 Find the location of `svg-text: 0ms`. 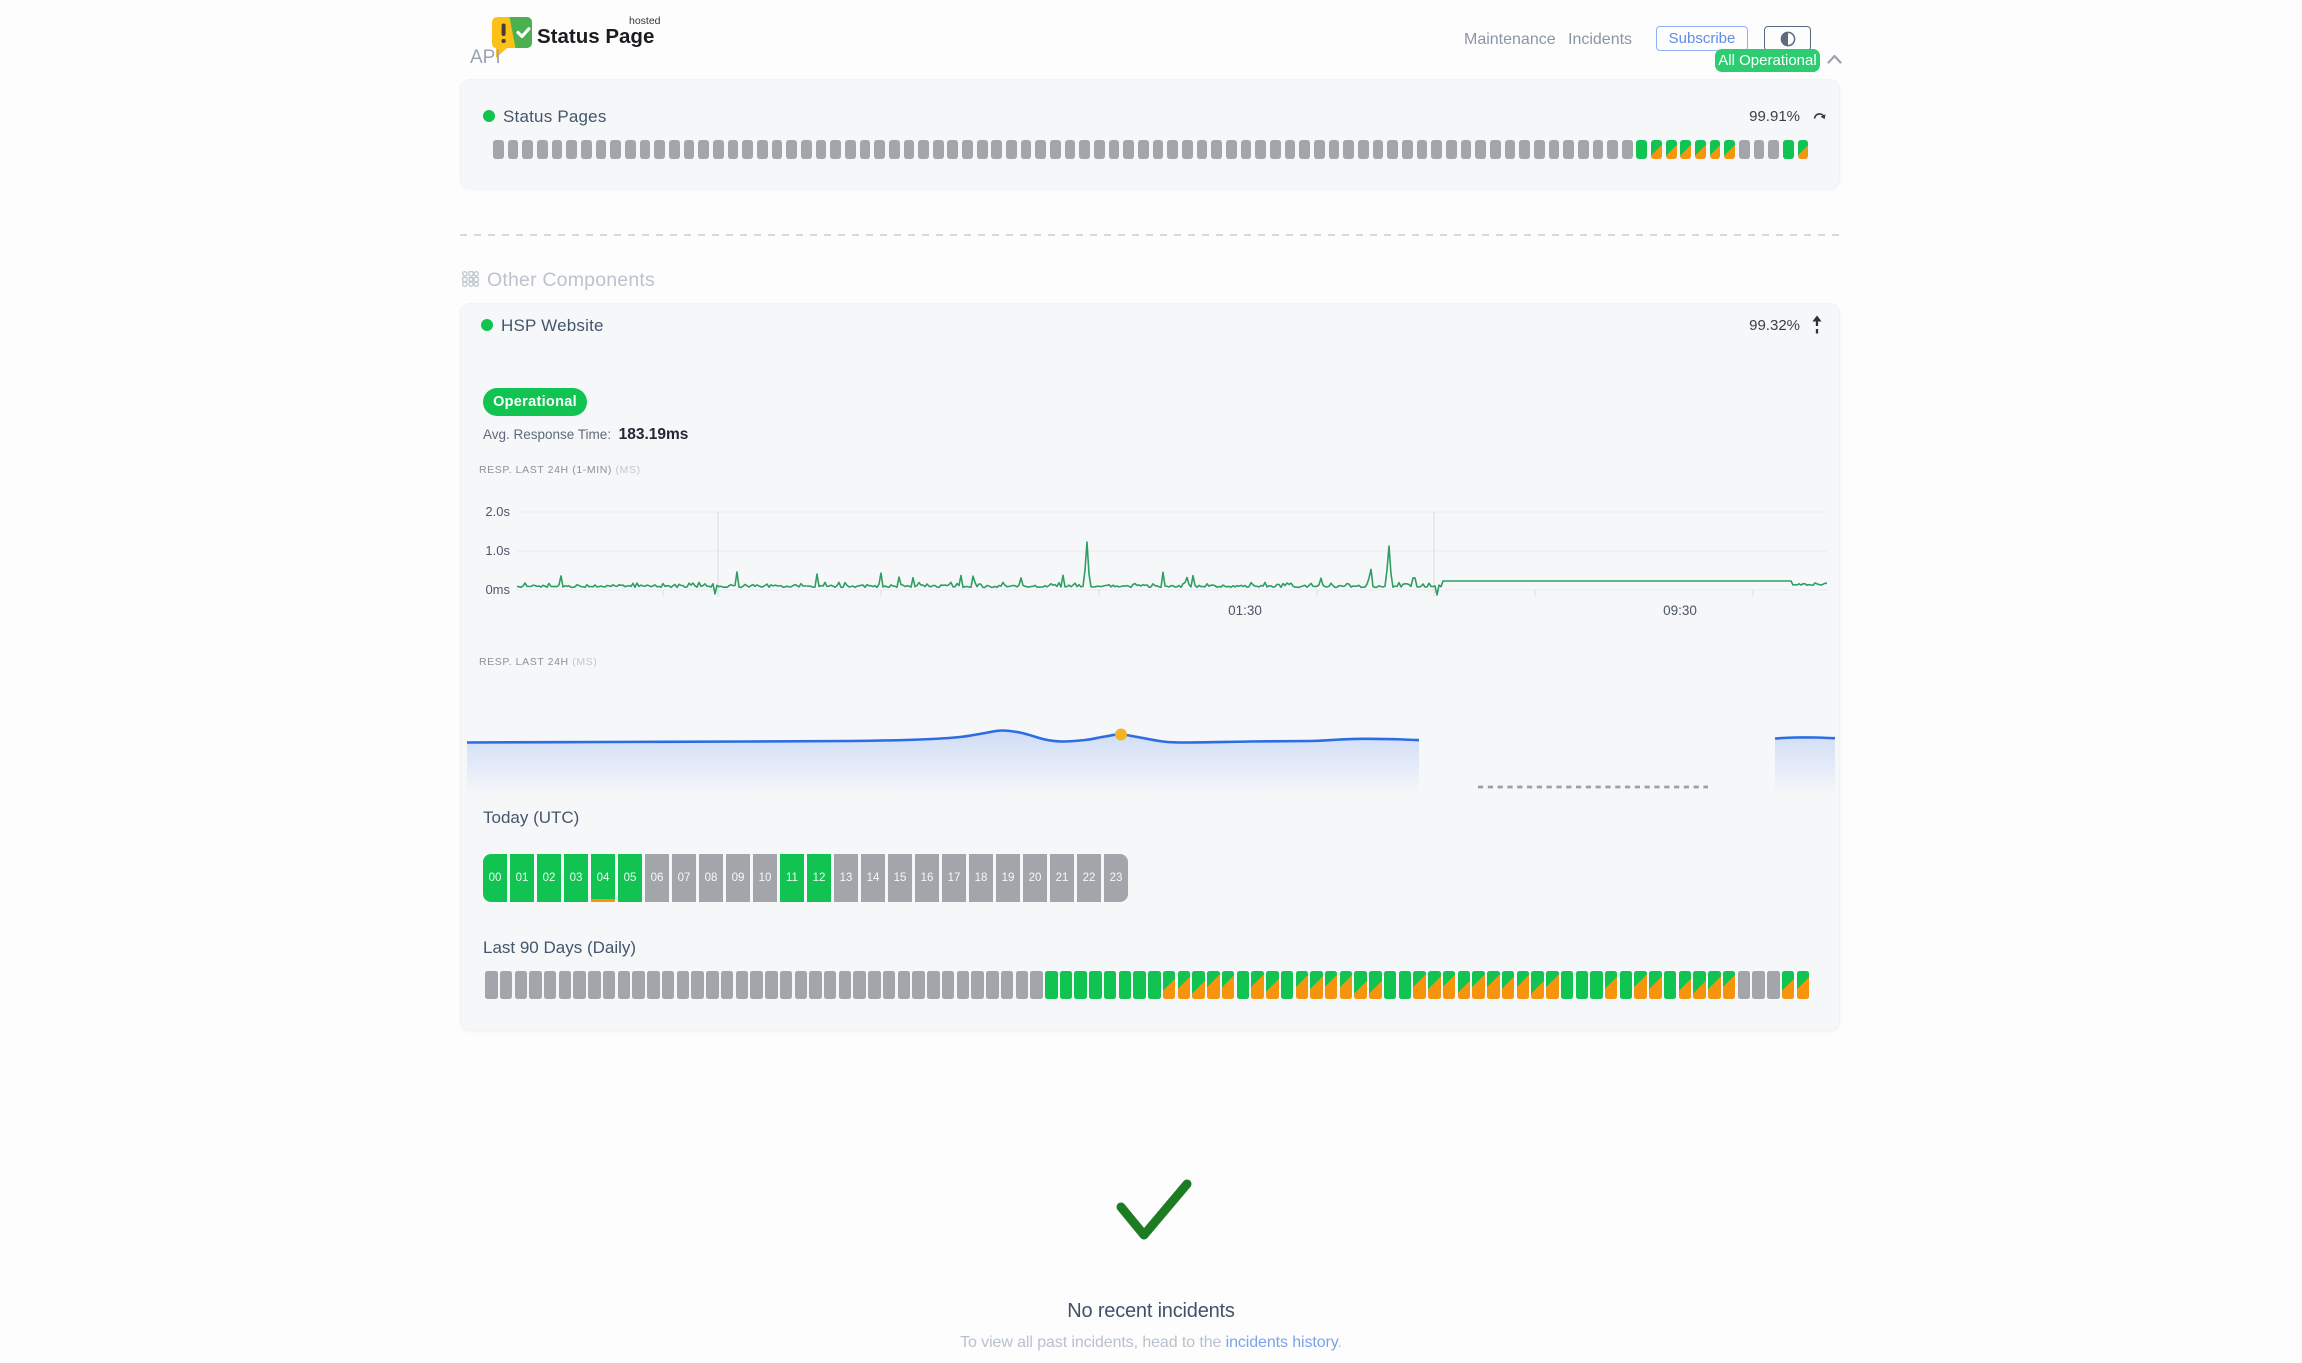

svg-text: 0ms is located at coordinates (497, 589).